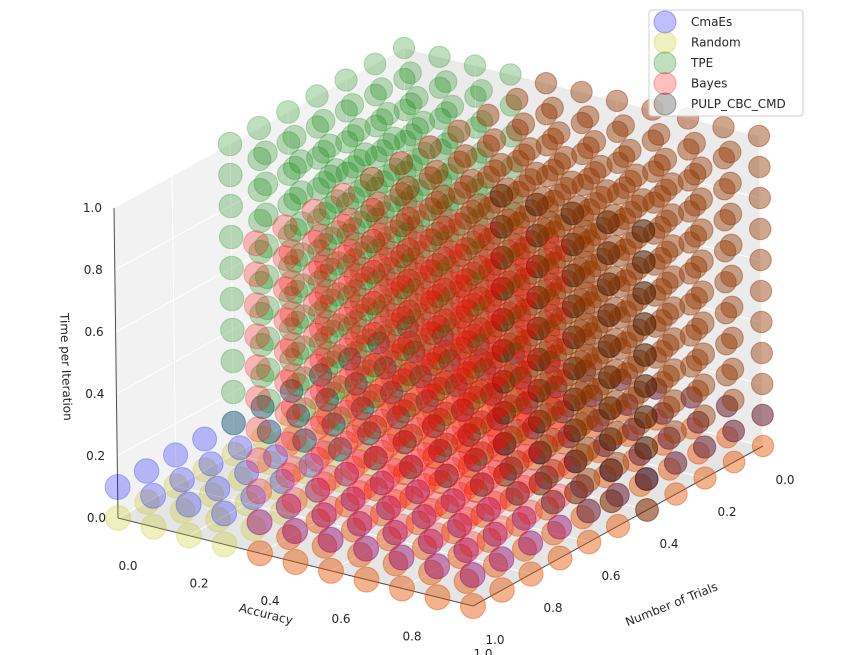 The image size is (865, 655). What do you see at coordinates (552, 608) in the screenshot?
I see `y-tick-label: 0.8` at bounding box center [552, 608].